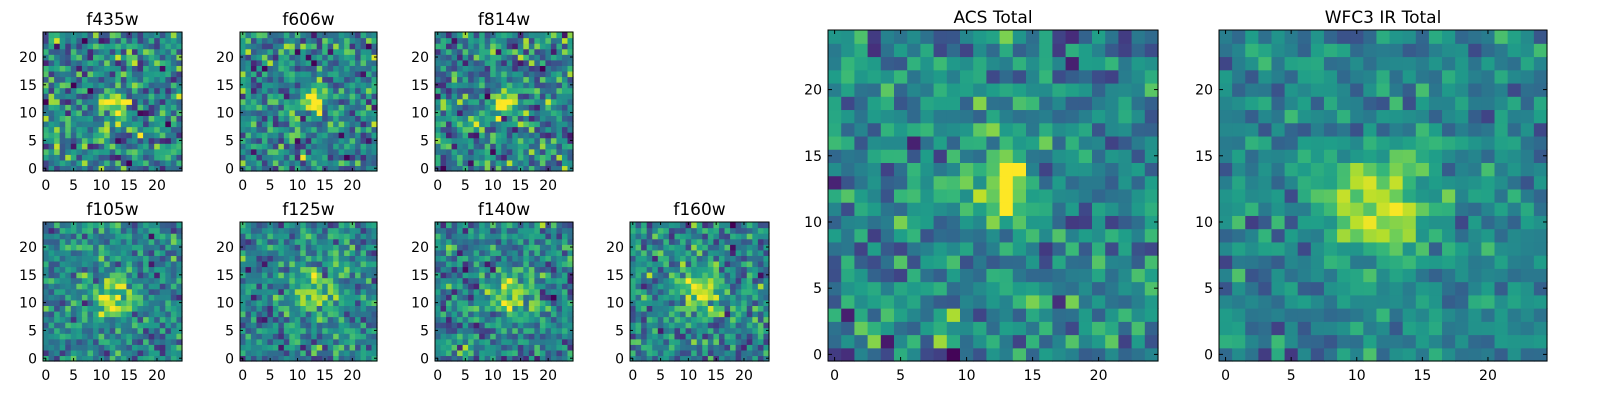  What do you see at coordinates (32, 141) in the screenshot?
I see `y-tick-label: 5` at bounding box center [32, 141].